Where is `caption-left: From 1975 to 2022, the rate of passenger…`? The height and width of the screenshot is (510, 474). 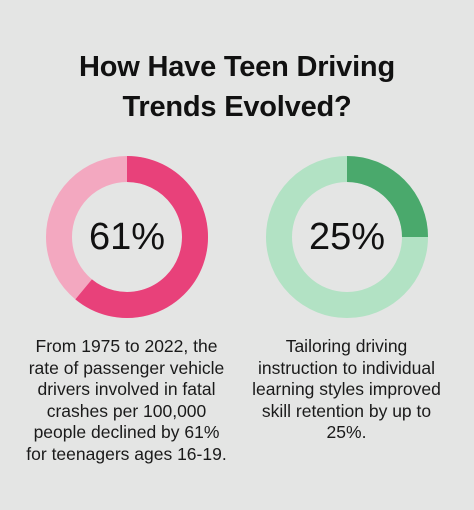 caption-left: From 1975 to 2022, the rate of passenger… is located at coordinates (126, 400).